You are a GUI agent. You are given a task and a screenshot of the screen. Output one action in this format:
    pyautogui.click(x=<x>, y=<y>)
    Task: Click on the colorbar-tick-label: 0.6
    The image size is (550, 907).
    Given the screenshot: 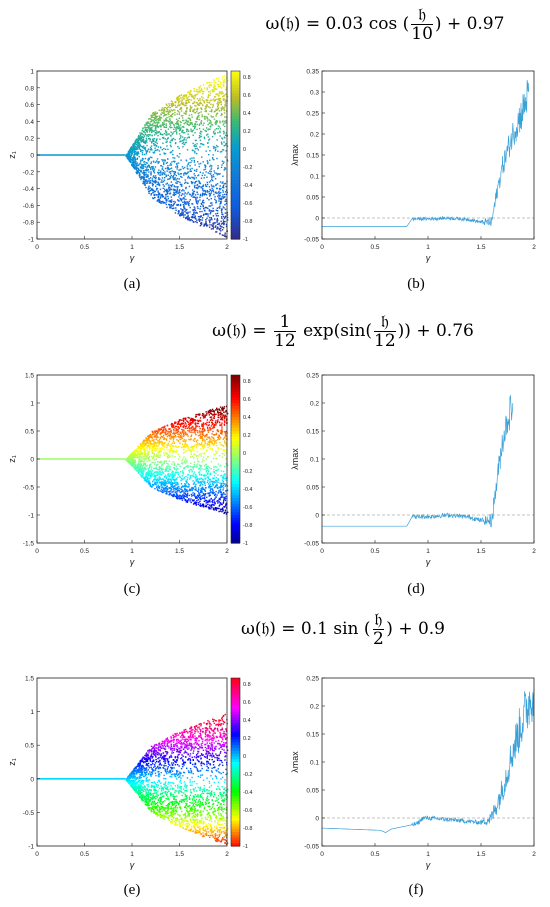 What is the action you would take?
    pyautogui.click(x=247, y=96)
    